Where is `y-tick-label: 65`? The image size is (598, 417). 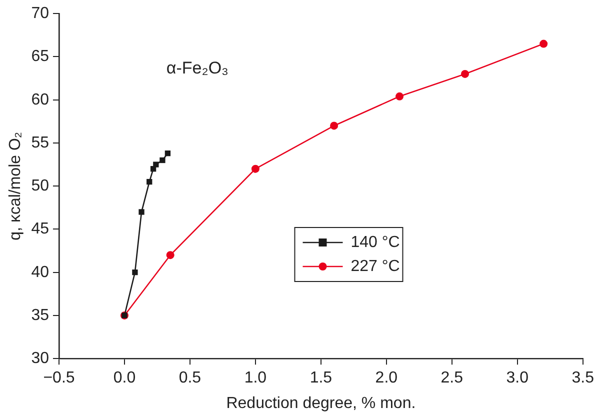
y-tick-label: 65 is located at coordinates (40, 57).